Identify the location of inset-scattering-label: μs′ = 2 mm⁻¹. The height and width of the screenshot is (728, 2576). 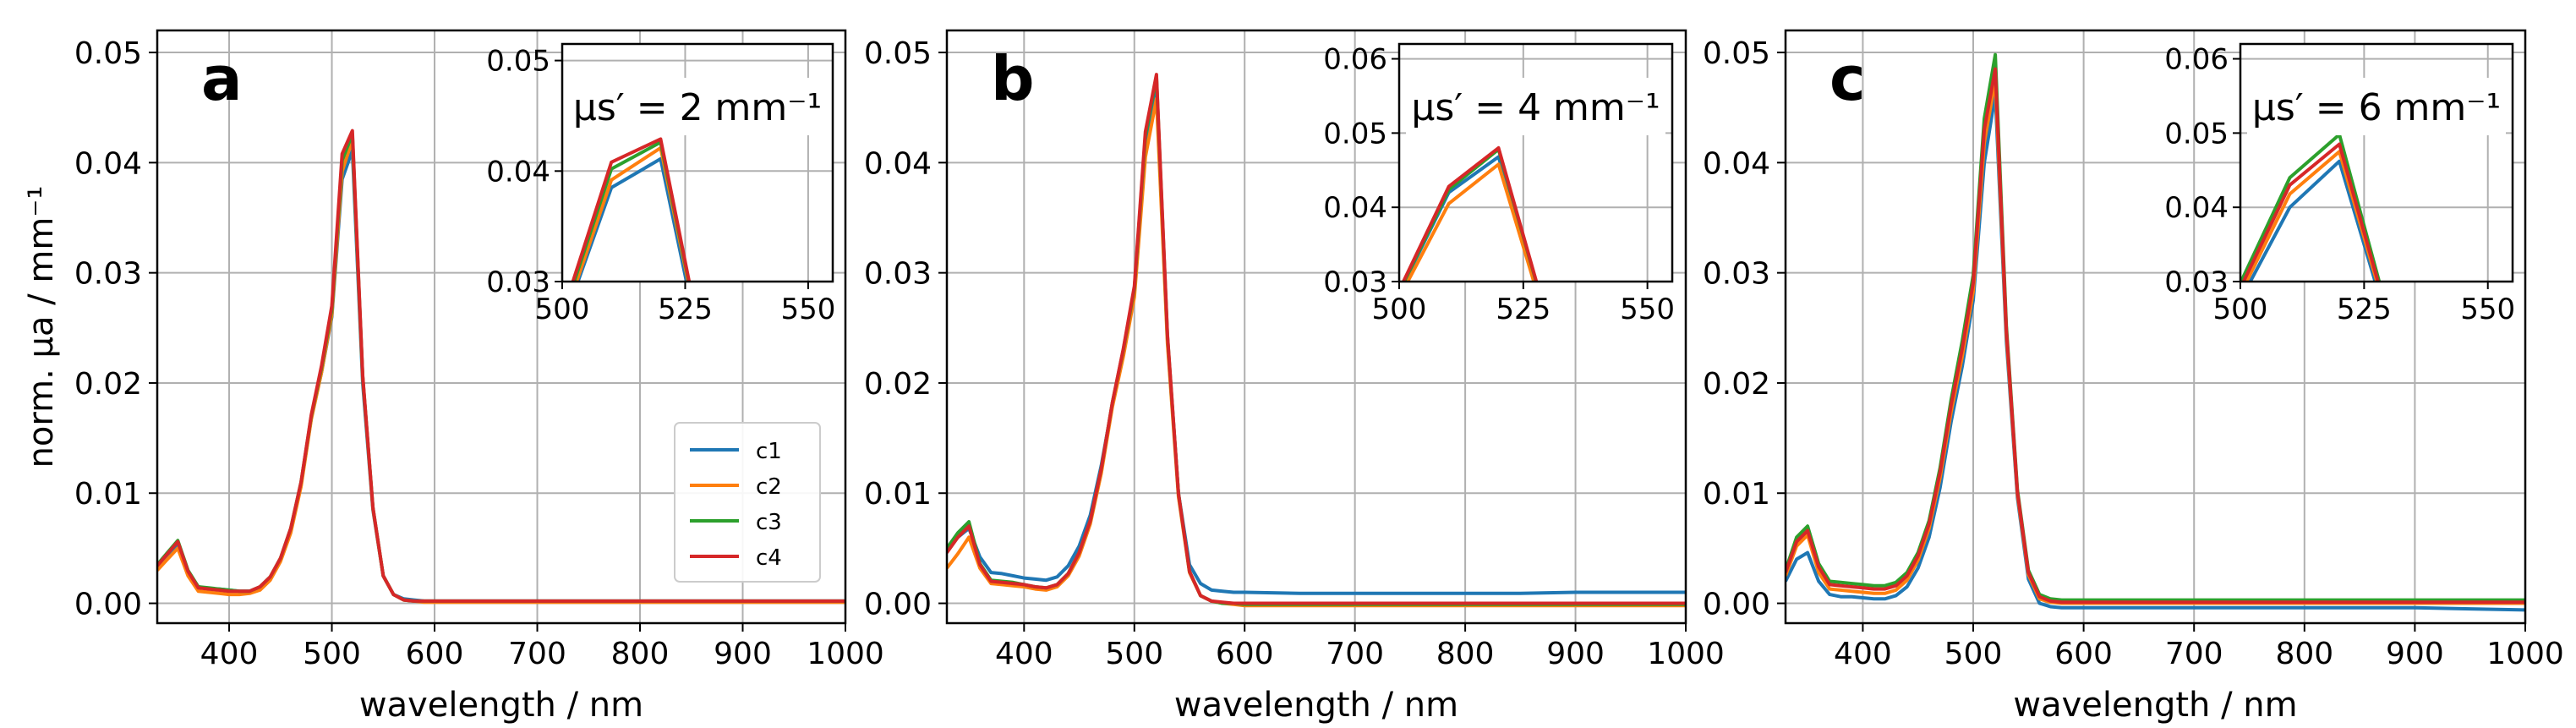
(697, 108).